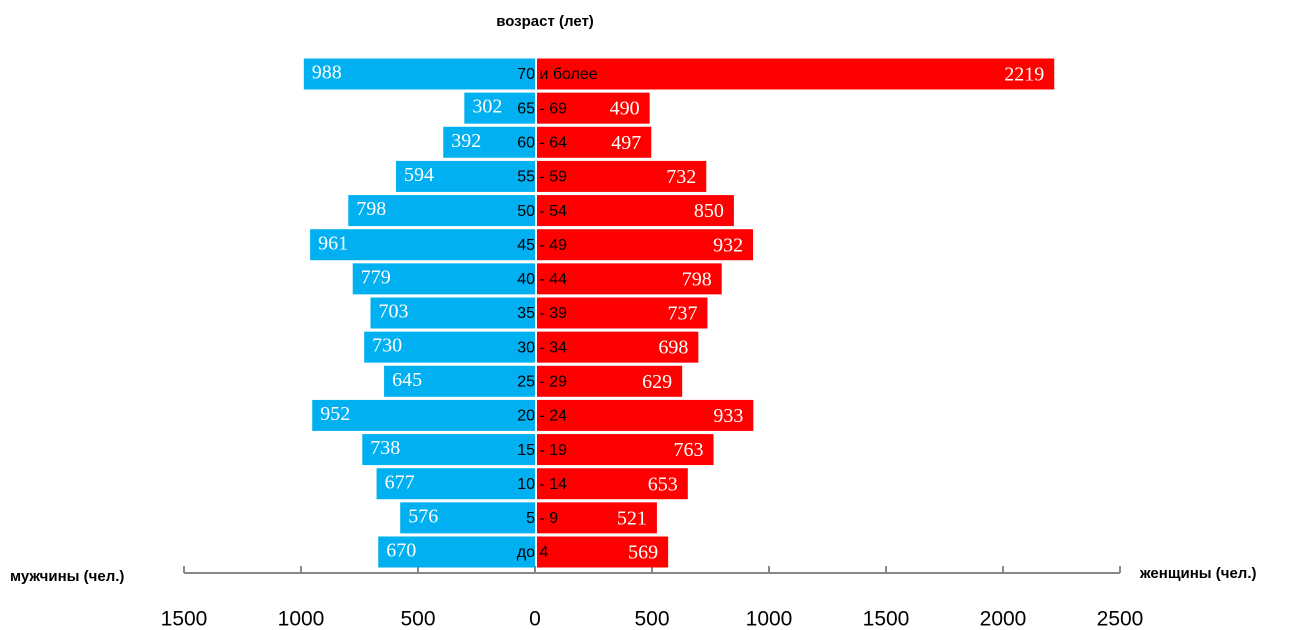 The image size is (1302, 630). What do you see at coordinates (663, 484) in the screenshot?
I see `data-label: 653` at bounding box center [663, 484].